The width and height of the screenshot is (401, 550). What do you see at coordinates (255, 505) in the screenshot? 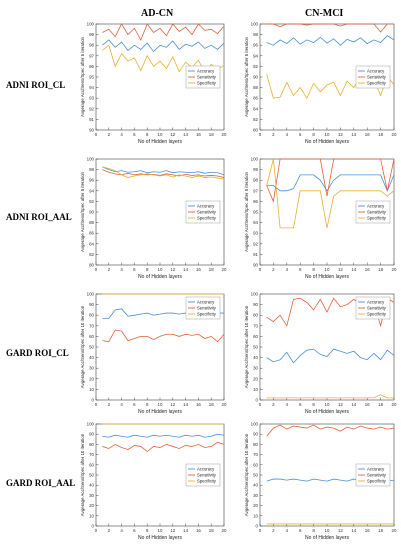
I see `p7-y-tick-label: 20` at bounding box center [255, 505].